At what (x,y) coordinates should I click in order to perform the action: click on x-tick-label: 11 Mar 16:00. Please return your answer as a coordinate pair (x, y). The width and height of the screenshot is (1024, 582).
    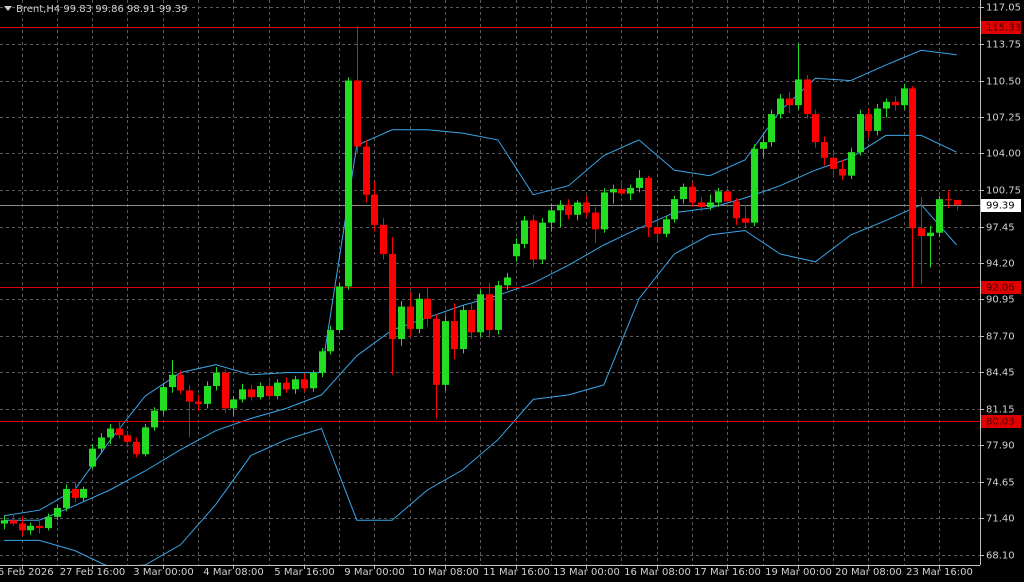
    Looking at the image, I should click on (516, 572).